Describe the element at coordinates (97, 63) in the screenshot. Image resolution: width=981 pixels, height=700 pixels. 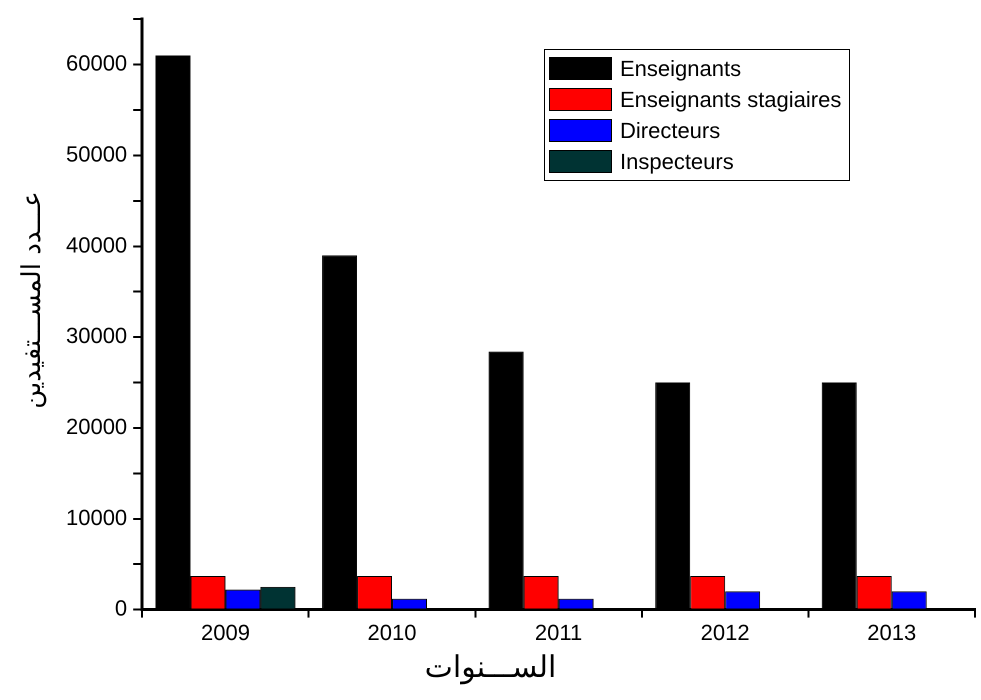
I see `y-tick-label: 60000` at that location.